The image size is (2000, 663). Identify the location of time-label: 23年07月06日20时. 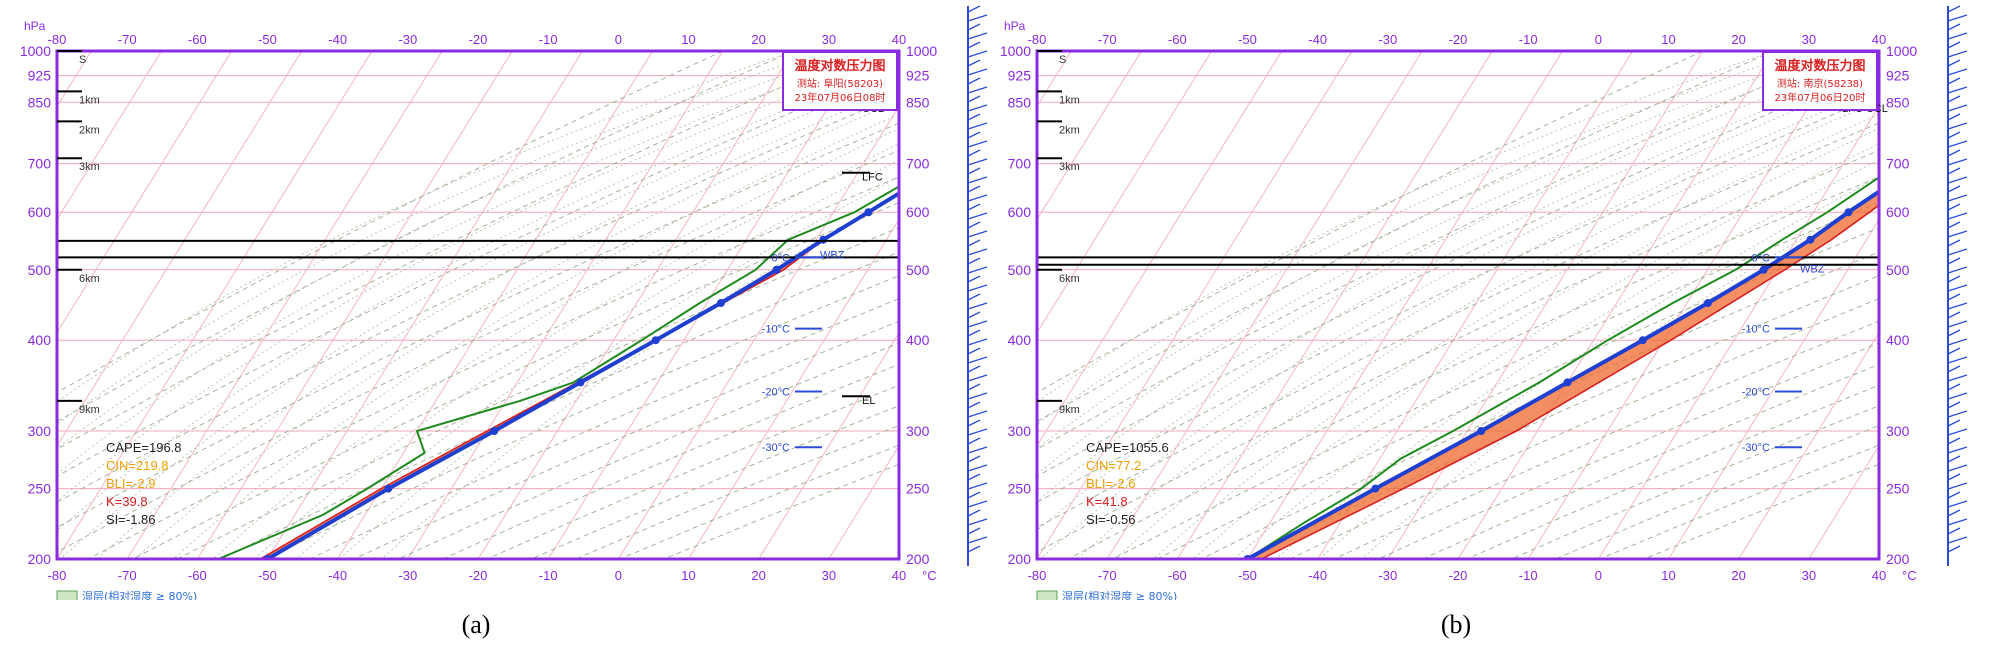
(1820, 97).